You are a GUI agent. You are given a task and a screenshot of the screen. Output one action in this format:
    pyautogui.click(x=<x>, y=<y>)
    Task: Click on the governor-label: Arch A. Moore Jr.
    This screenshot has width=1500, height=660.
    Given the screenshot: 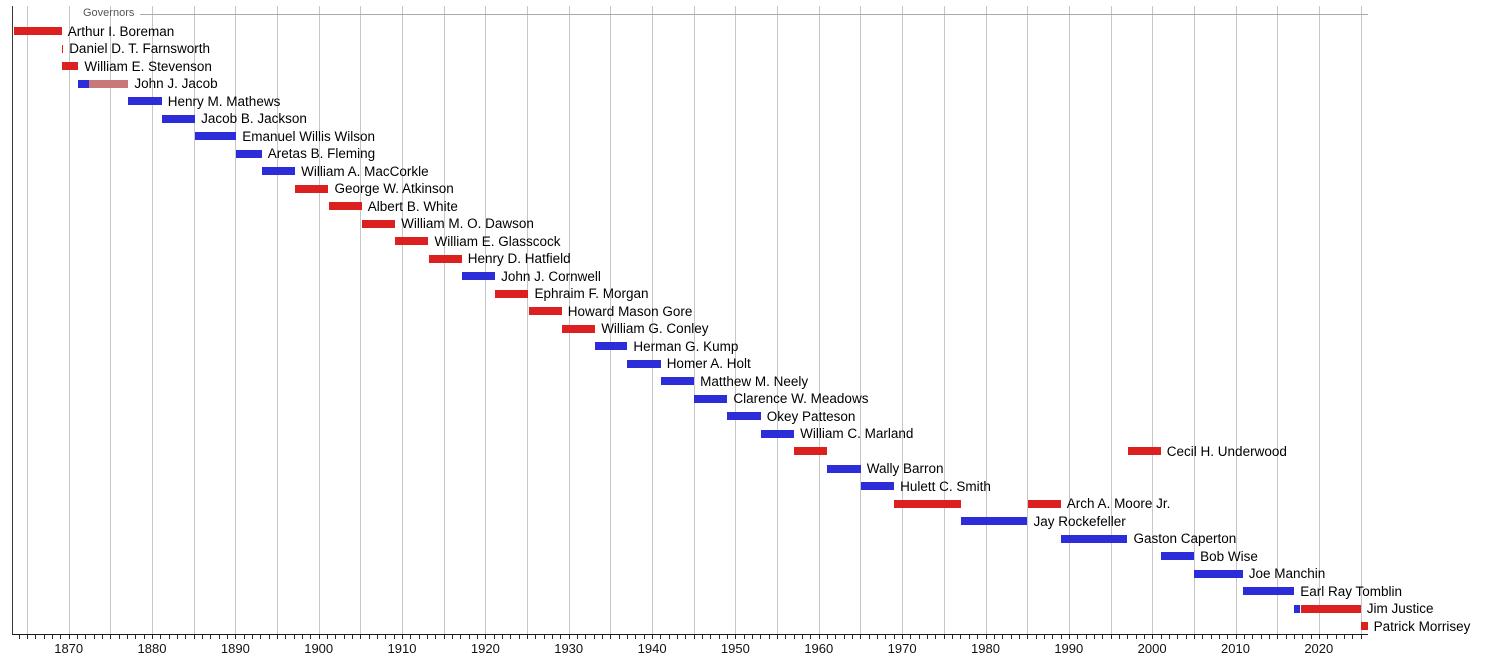 What is the action you would take?
    pyautogui.click(x=1118, y=503)
    